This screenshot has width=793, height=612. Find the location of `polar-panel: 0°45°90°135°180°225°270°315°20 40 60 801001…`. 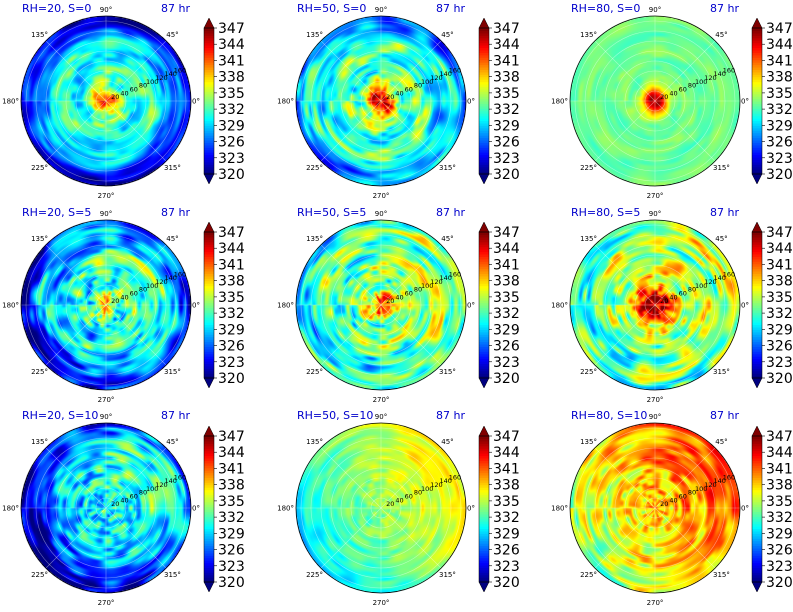

polar-panel: 0°45°90°135°180°225°270°315°20 40 60 801001… is located at coordinates (398, 305).